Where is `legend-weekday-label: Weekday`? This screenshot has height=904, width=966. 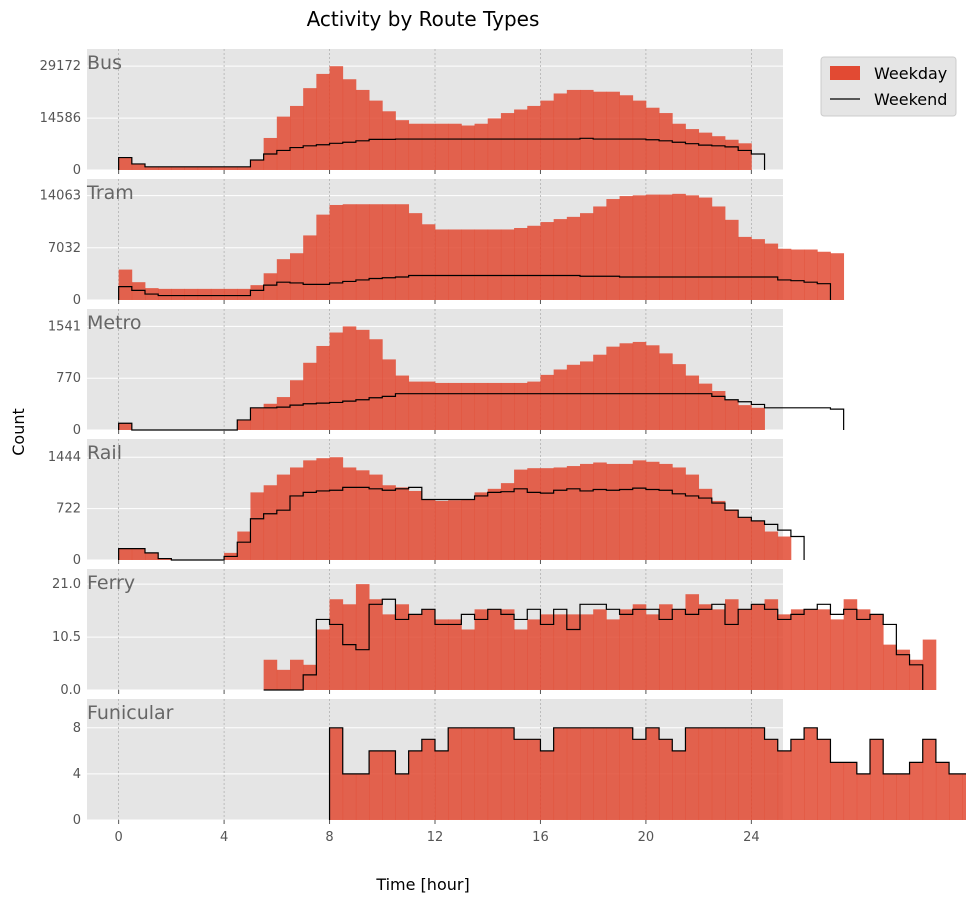 legend-weekday-label: Weekday is located at coordinates (910, 73).